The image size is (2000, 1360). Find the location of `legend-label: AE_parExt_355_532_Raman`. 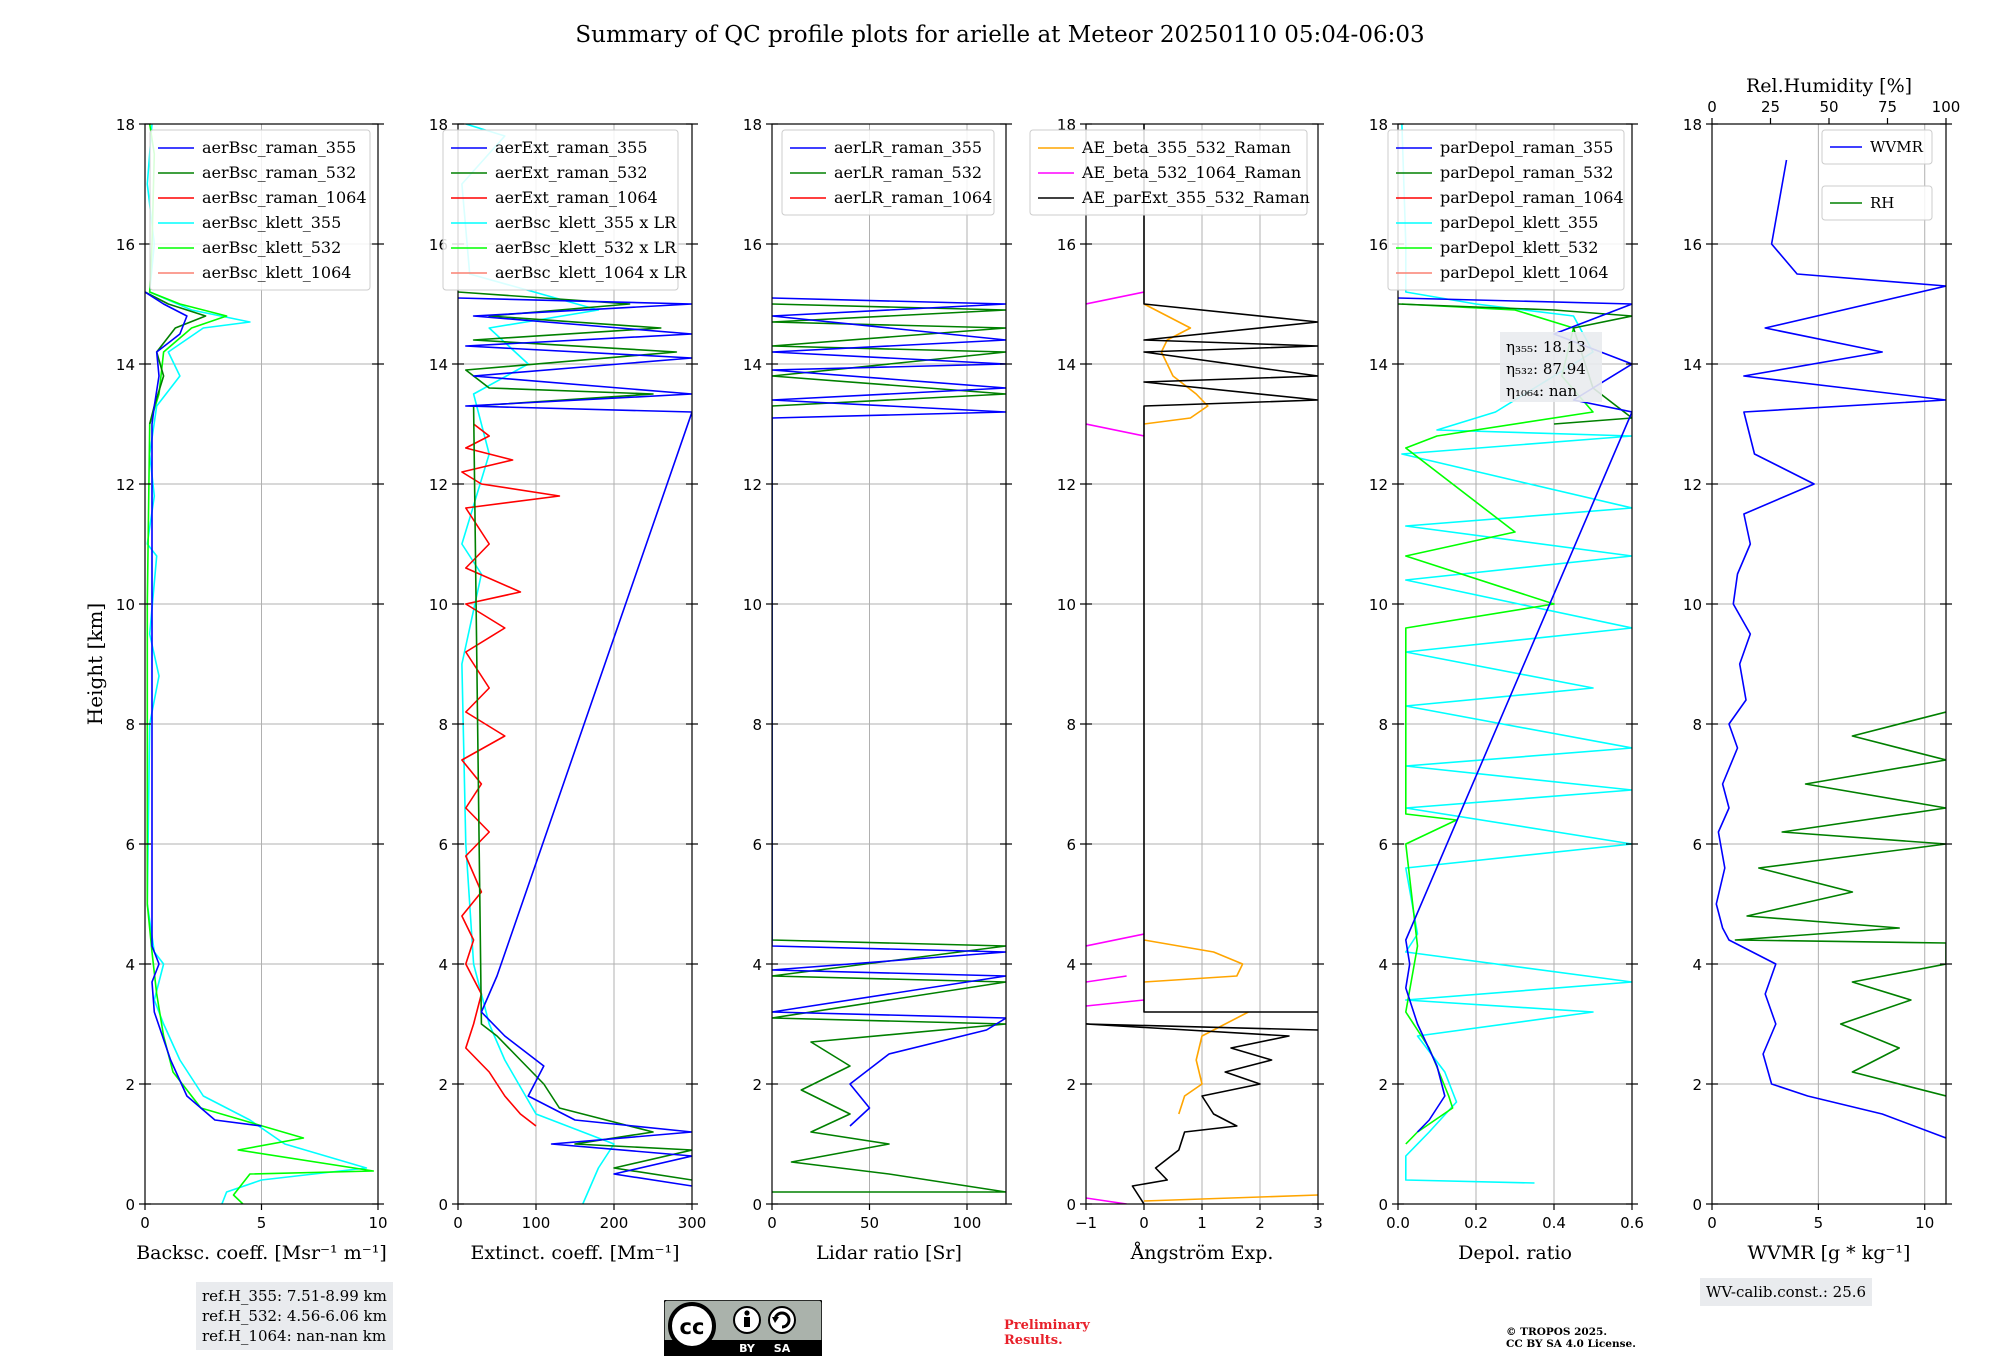

legend-label: AE_parExt_355_532_Raman is located at coordinates (1195, 197).